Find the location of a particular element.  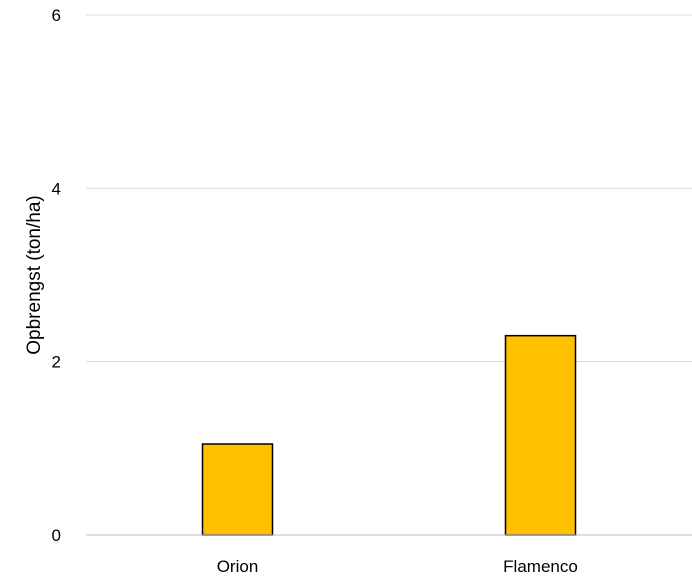

y-tick-labels: 0 2 4 6 is located at coordinates (56, 275).